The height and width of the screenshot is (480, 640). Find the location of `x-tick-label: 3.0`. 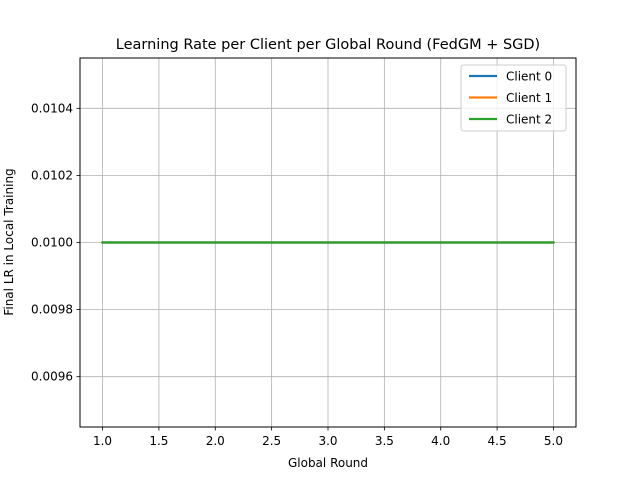

x-tick-label: 3.0 is located at coordinates (327, 441).